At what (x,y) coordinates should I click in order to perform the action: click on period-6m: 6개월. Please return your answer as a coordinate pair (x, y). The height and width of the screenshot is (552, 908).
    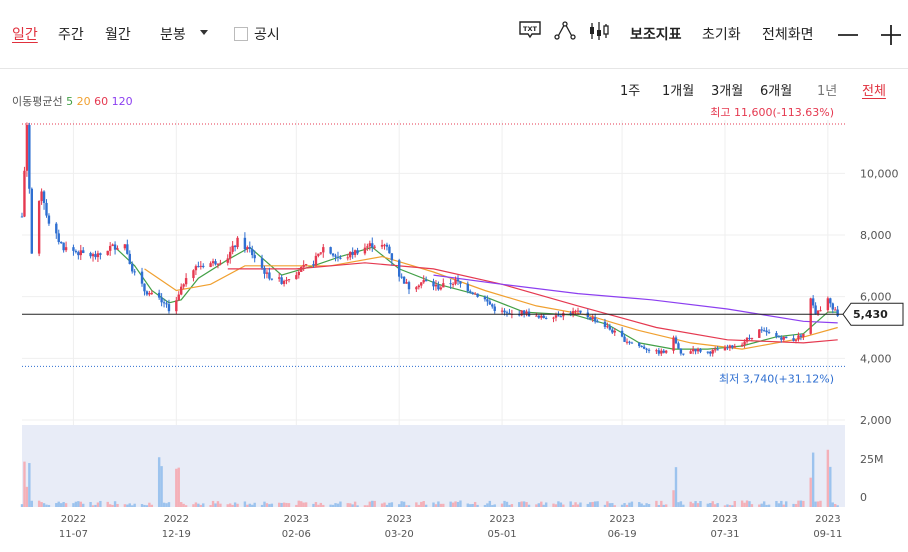
    Looking at the image, I should click on (776, 91).